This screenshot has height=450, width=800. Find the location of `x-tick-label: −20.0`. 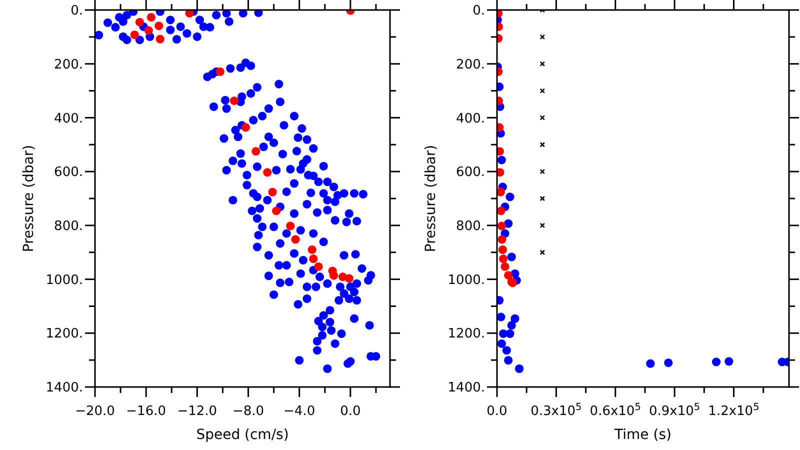

x-tick-label: −20.0 is located at coordinates (95, 411).